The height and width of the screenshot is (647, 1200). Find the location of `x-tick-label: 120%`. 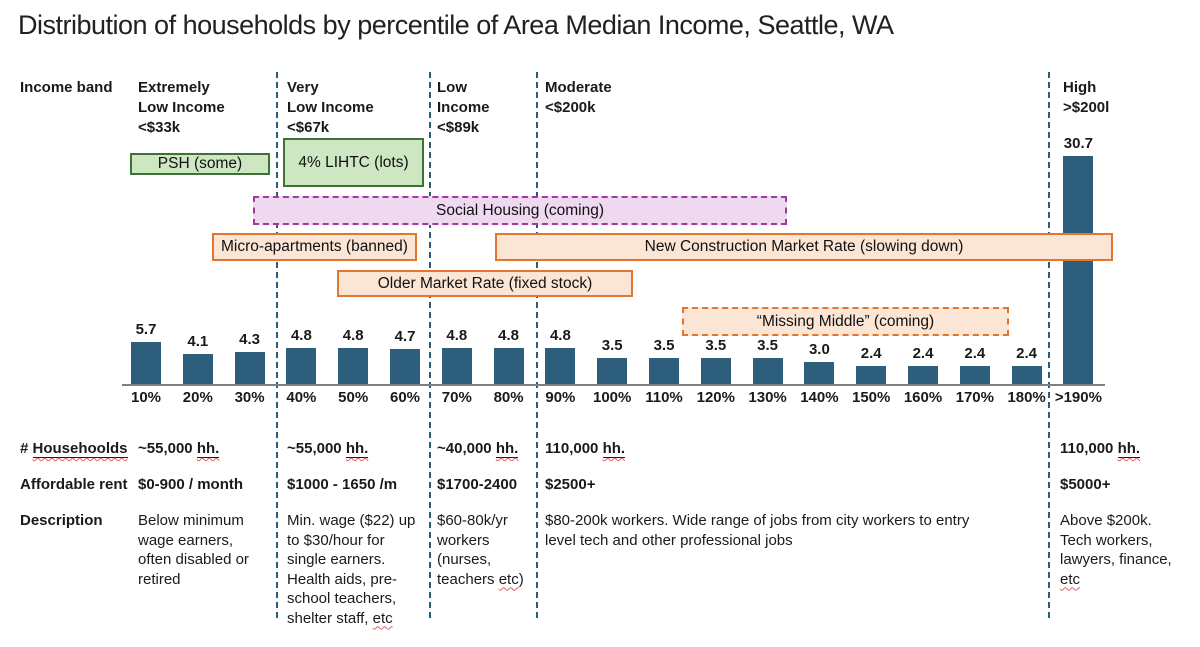

x-tick-label: 120% is located at coordinates (715, 397).